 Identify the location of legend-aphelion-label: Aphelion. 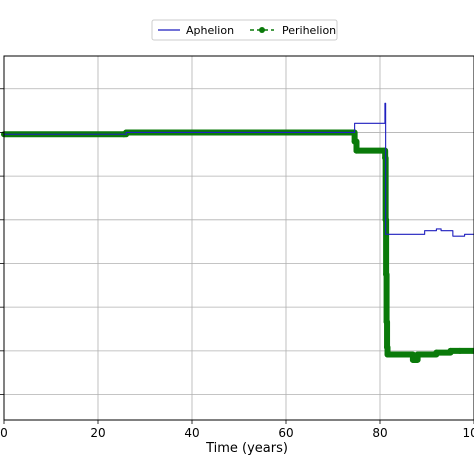
(210, 30).